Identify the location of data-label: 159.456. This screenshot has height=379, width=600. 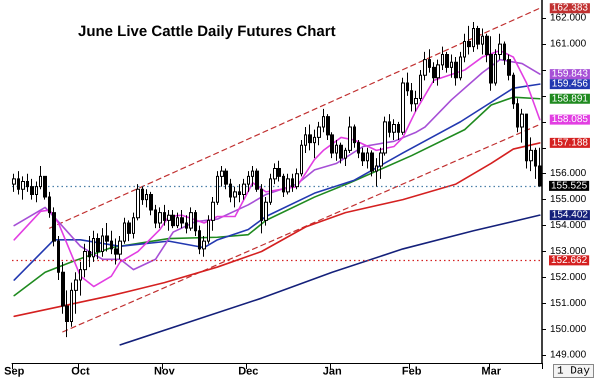
(570, 84).